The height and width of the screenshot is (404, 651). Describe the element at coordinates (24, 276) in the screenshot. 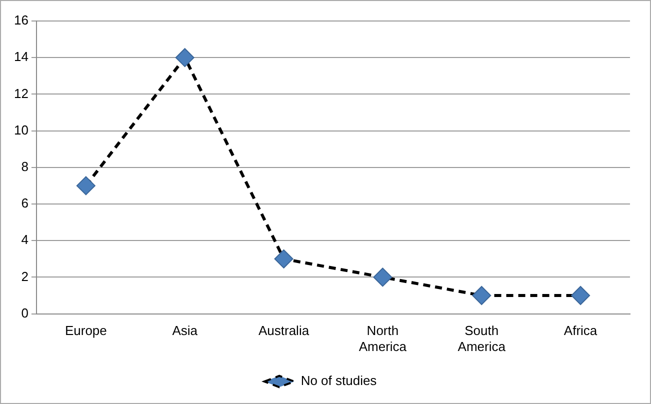

I see `y-tick-label: 2` at that location.